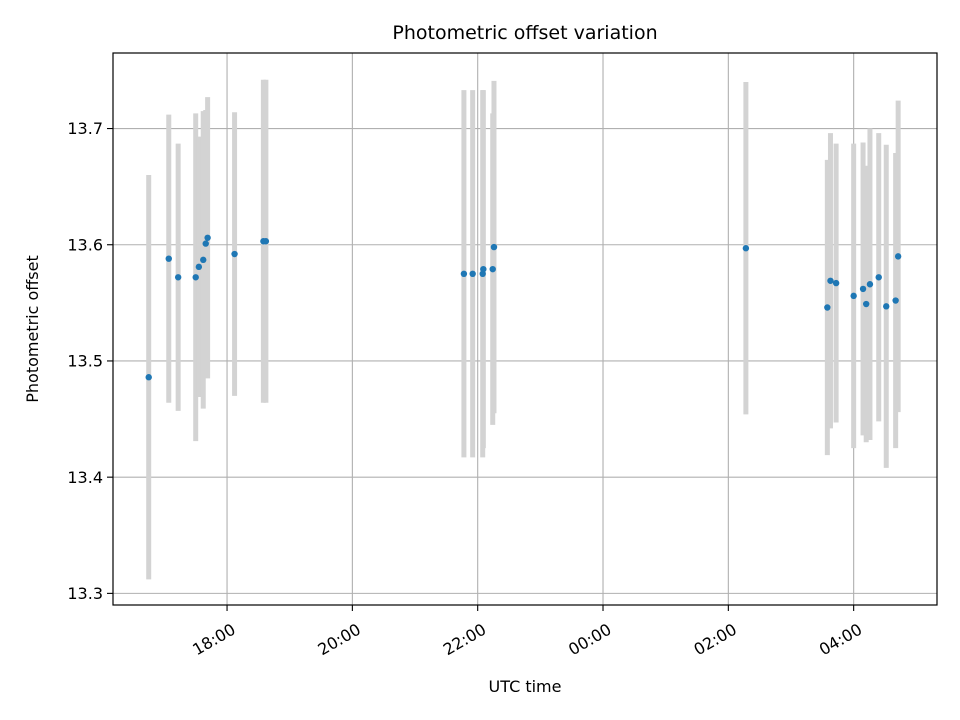  I want to click on y-axis-label: Photometric offset, so click(32, 329).